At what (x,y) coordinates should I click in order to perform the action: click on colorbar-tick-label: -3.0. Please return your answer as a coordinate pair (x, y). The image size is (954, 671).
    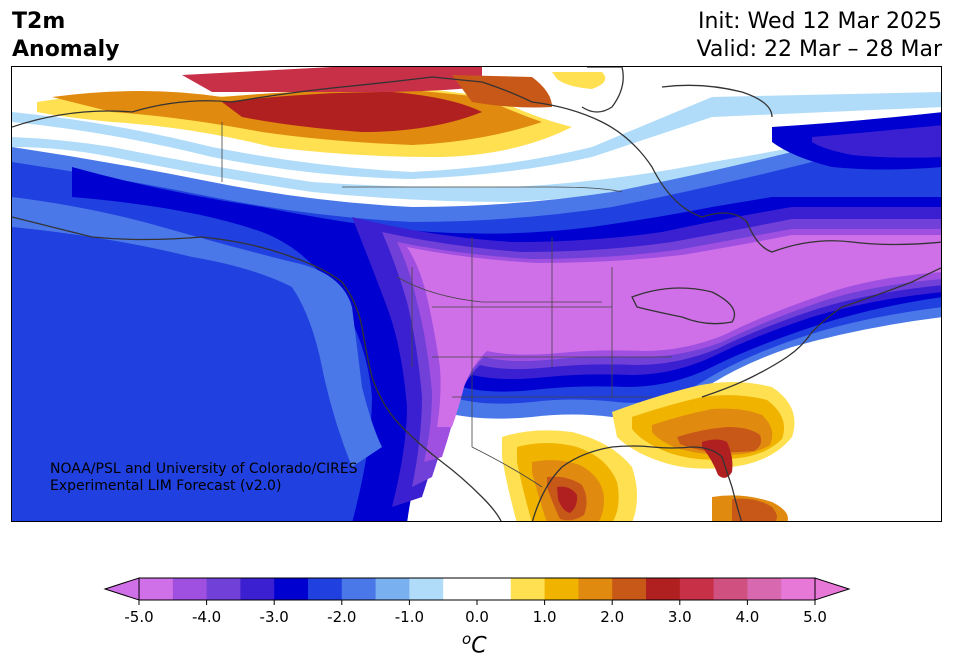
    Looking at the image, I should click on (274, 617).